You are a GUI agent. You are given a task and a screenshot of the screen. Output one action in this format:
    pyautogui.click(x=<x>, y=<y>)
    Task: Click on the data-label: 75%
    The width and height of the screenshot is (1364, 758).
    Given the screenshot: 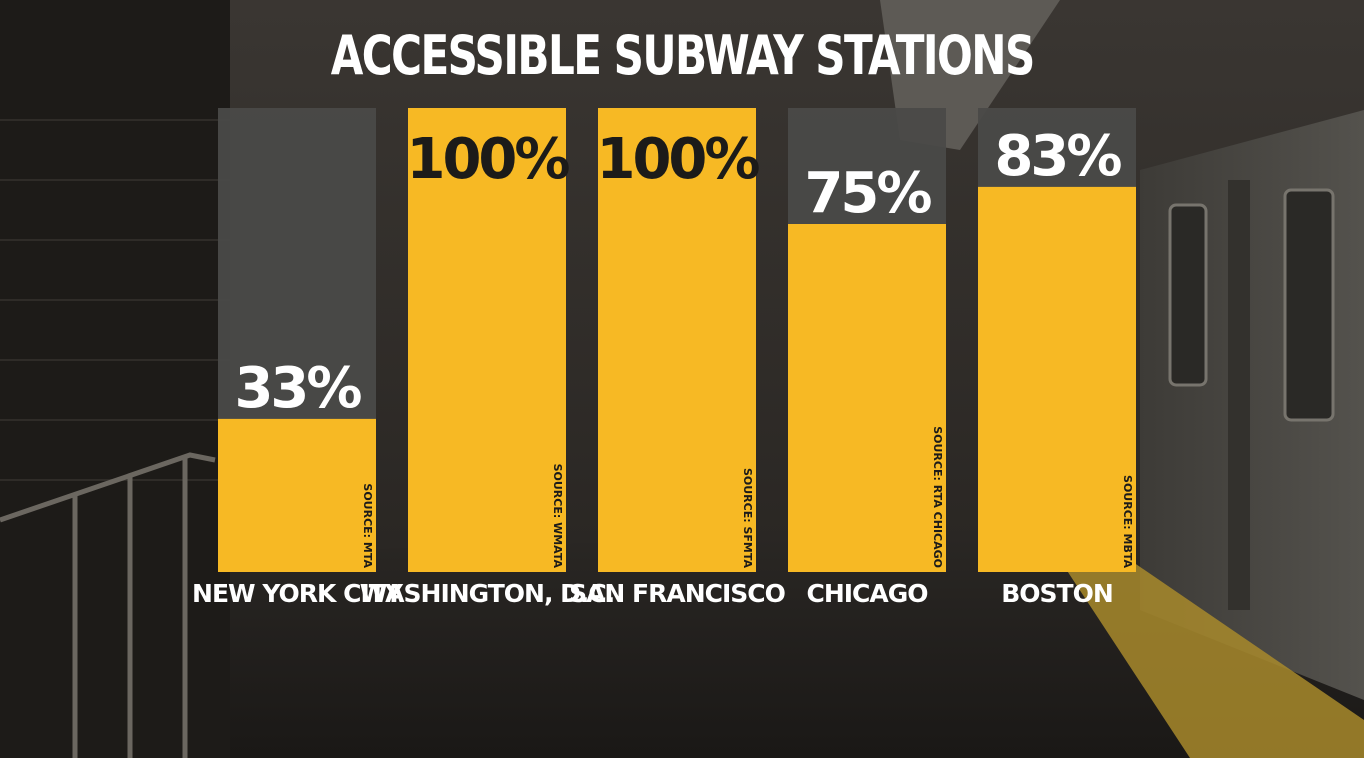 What is the action you would take?
    pyautogui.click(x=867, y=193)
    